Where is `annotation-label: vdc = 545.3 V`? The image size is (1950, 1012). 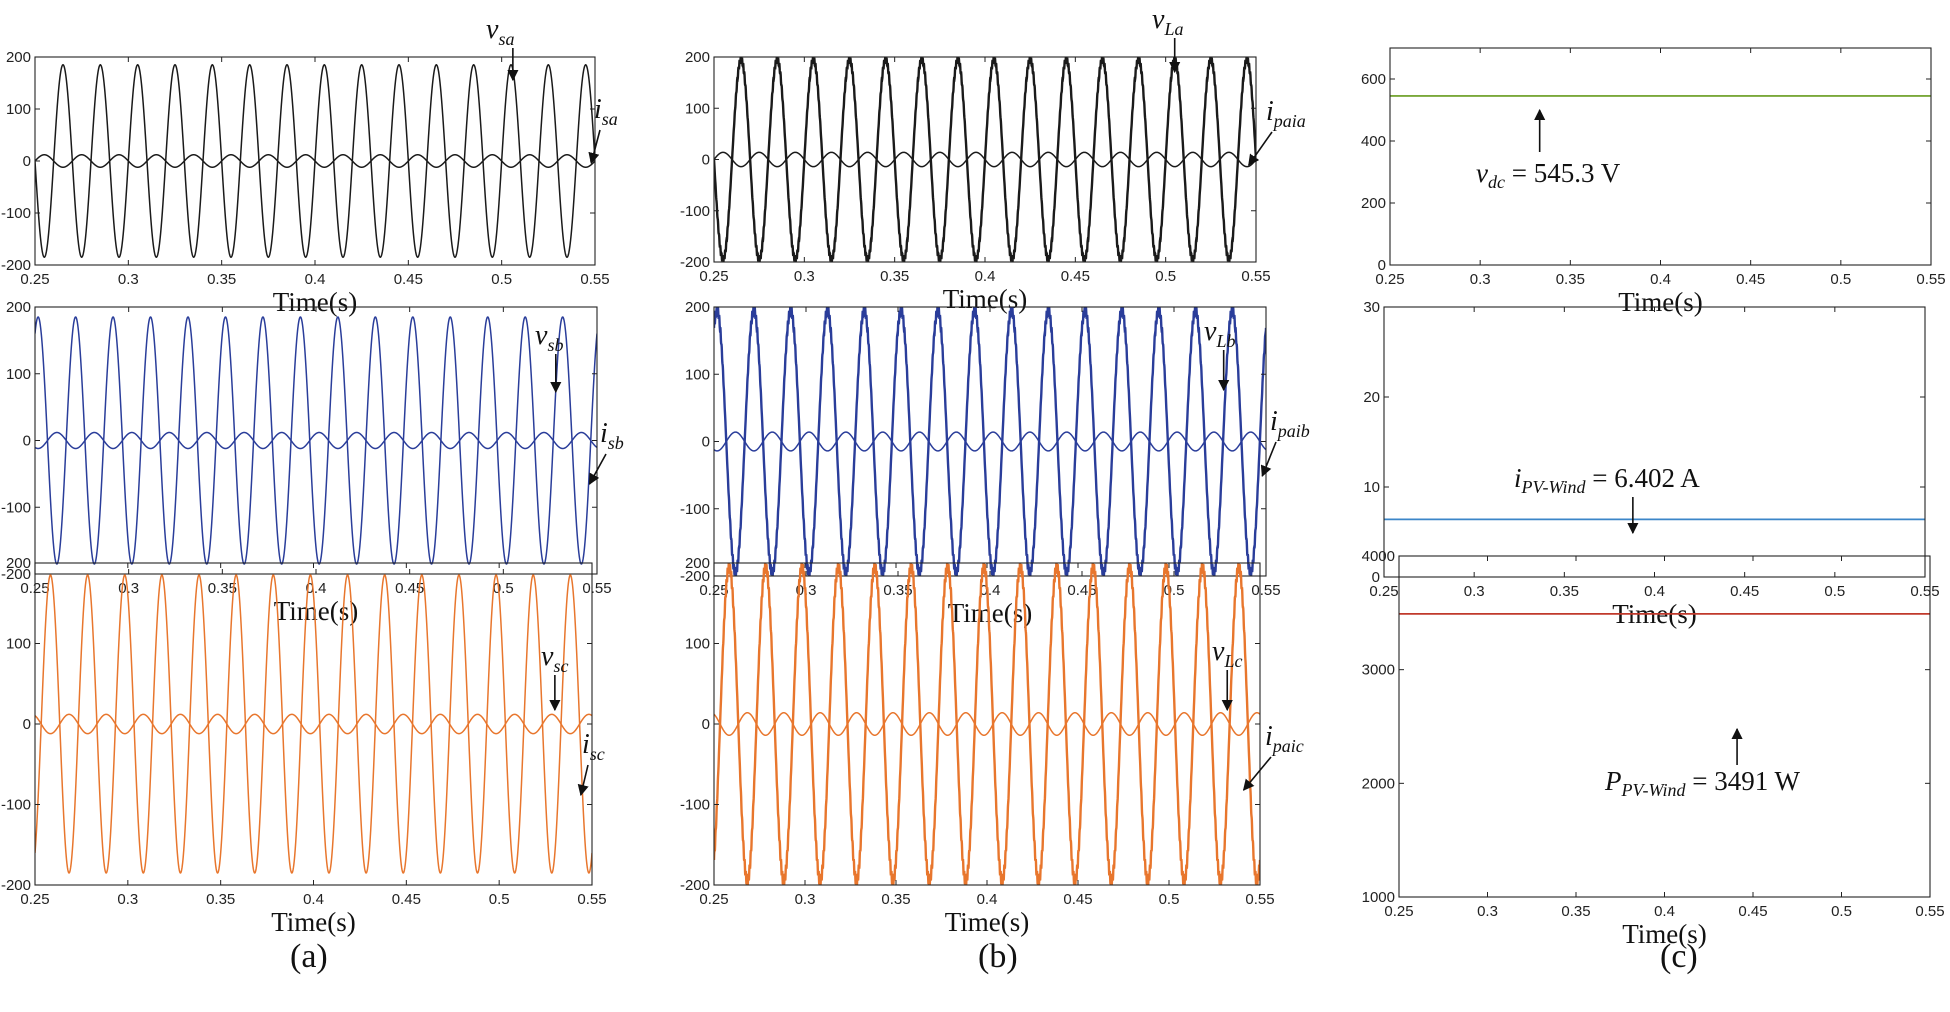
annotation-label: vdc = 545.3 V is located at coordinates (1548, 175).